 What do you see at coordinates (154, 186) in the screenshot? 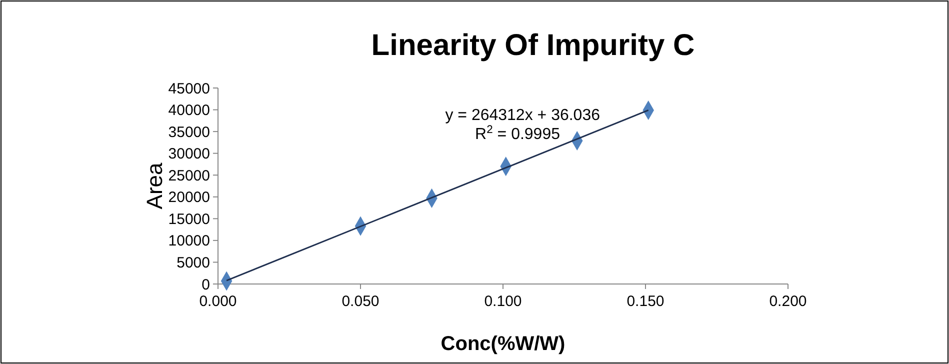
I see `y-axis-title: Area` at bounding box center [154, 186].